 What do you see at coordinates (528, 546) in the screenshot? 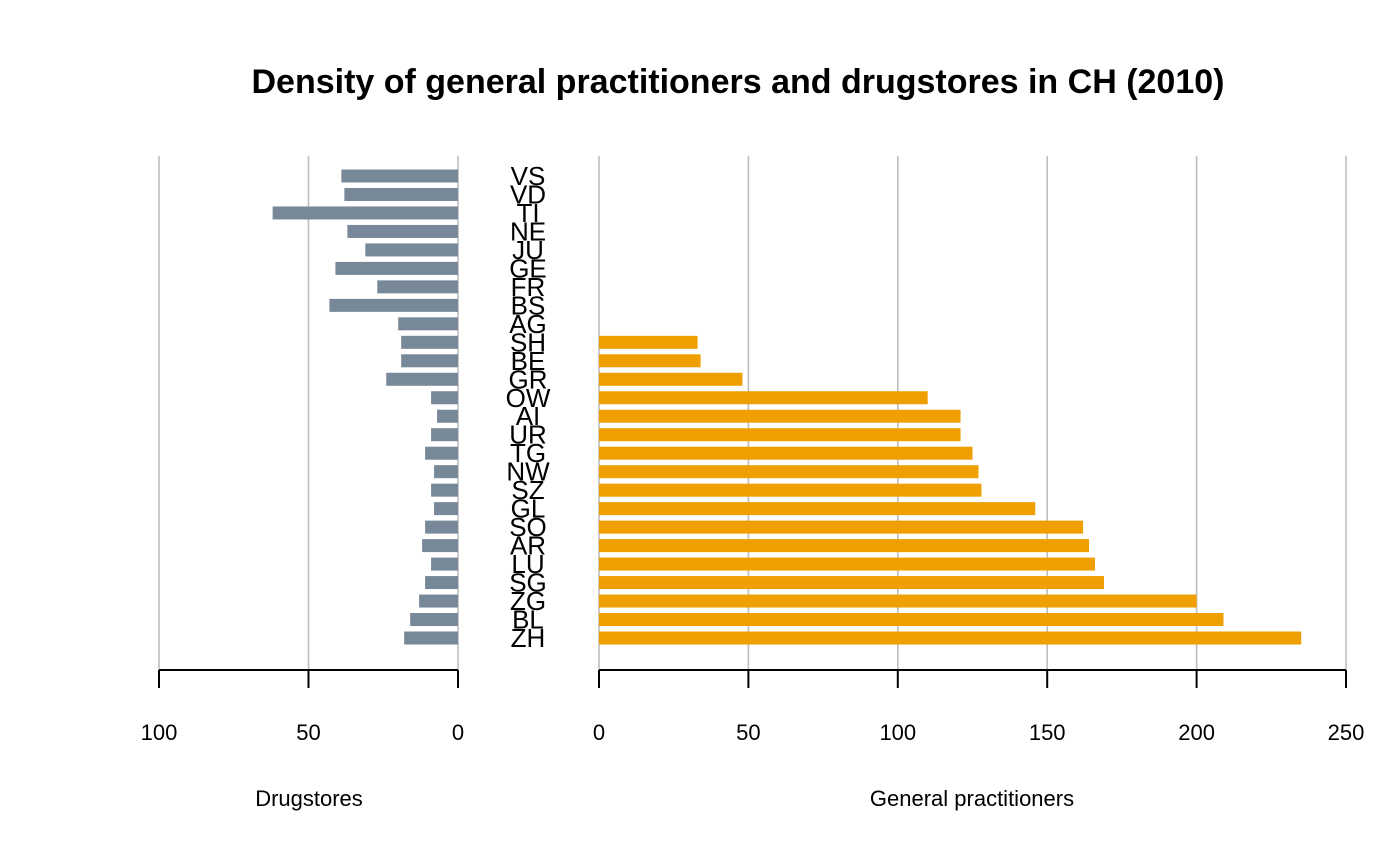
I see `category-label-ar: AR` at bounding box center [528, 546].